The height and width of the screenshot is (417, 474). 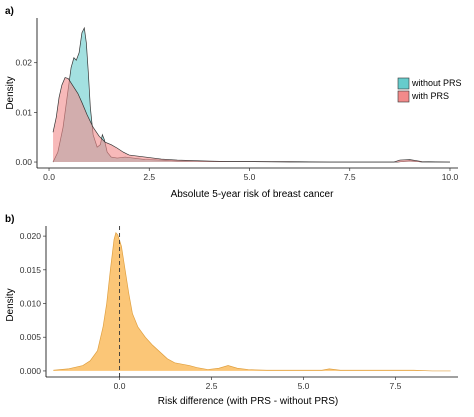 I want to click on panel-a-legend: without PRS with PRS, so click(x=429, y=90).